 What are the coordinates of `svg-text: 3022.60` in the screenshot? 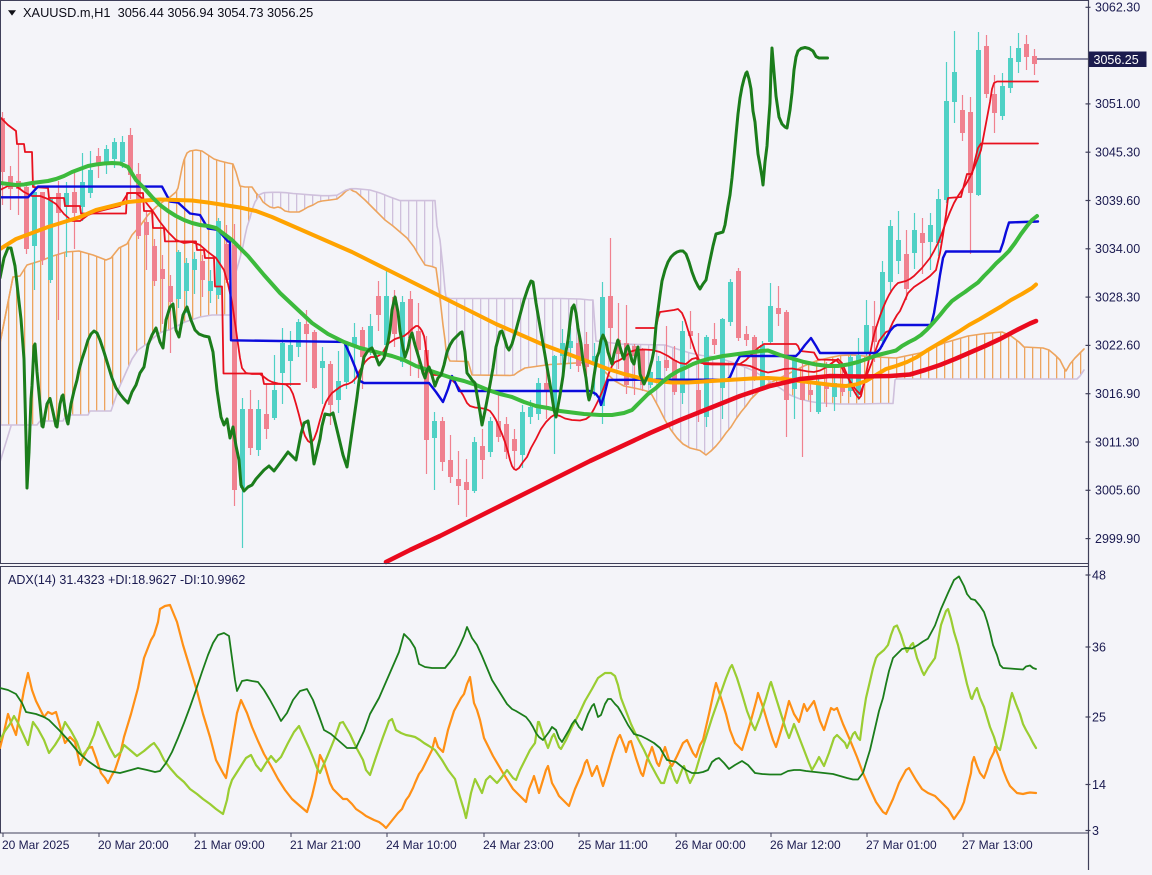 It's located at (1117, 346).